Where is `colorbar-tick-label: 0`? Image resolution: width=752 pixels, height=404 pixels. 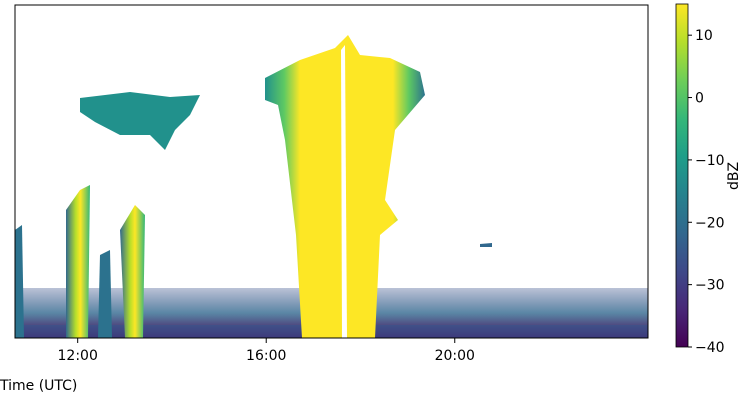 colorbar-tick-label: 0 is located at coordinates (699, 99).